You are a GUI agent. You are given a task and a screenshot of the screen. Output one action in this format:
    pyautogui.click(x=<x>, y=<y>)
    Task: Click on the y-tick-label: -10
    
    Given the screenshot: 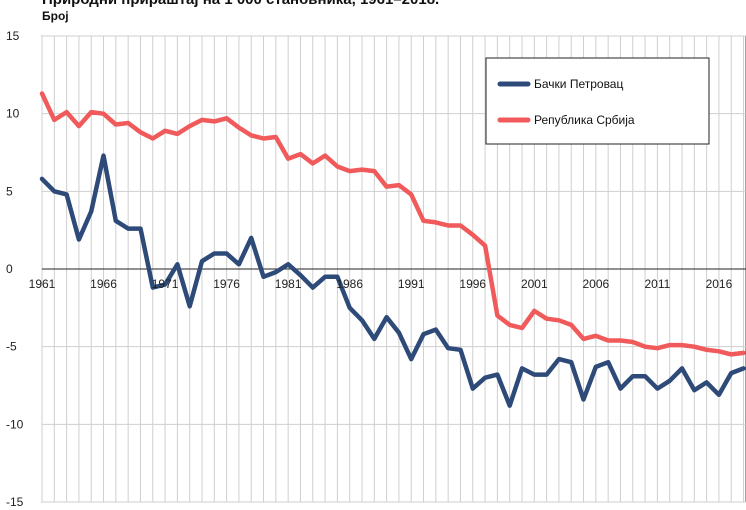 What is the action you would take?
    pyautogui.click(x=15, y=424)
    